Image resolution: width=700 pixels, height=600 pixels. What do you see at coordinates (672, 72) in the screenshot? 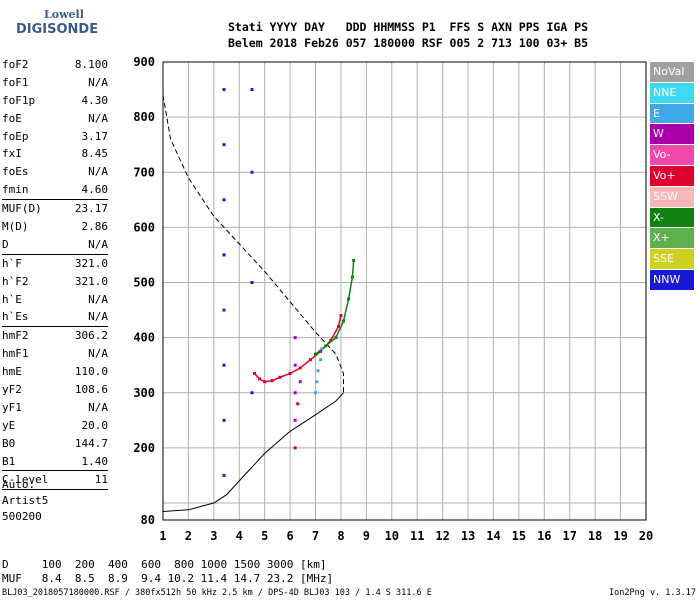
I see `legend-item: NoVal` at bounding box center [672, 72].